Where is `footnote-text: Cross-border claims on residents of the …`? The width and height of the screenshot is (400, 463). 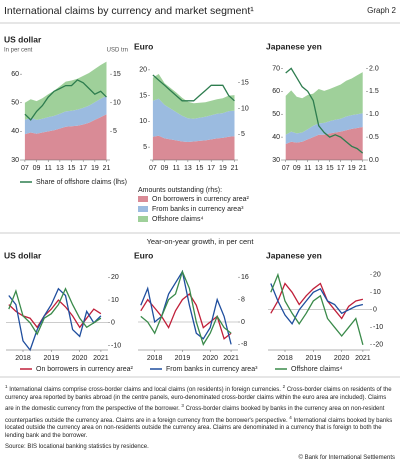 footnote-text: Cross-border claims on residents of the … is located at coordinates (198, 400).